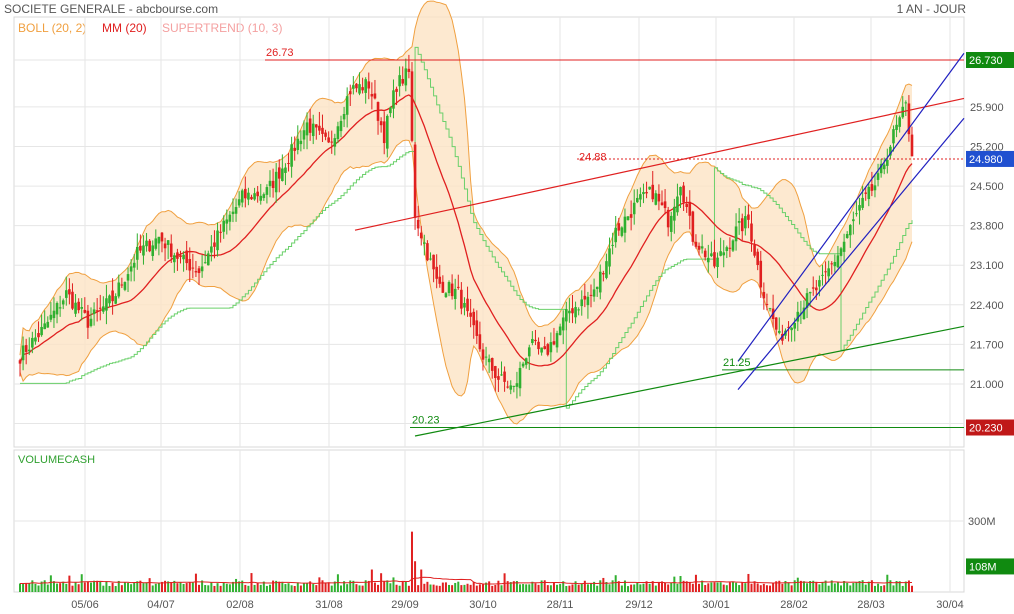  What do you see at coordinates (987, 227) in the screenshot?
I see `y-tick-label: 23.800` at bounding box center [987, 227].